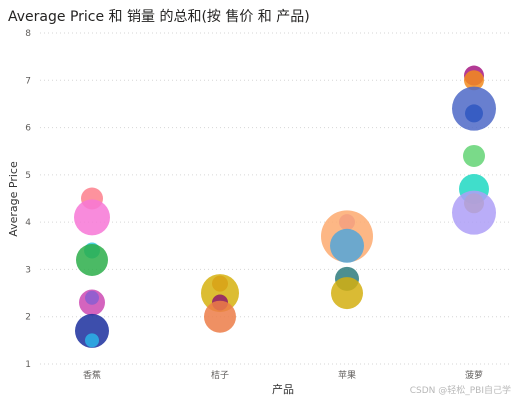 Image resolution: width=517 pixels, height=402 pixels. What do you see at coordinates (28, 365) in the screenshot?
I see `y-tick-label: 1` at bounding box center [28, 365].